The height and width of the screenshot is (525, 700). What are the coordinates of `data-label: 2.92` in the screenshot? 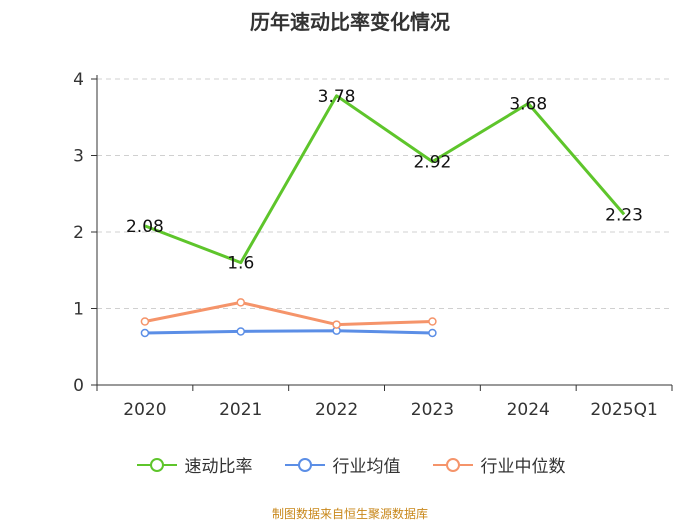 It's located at (432, 163).